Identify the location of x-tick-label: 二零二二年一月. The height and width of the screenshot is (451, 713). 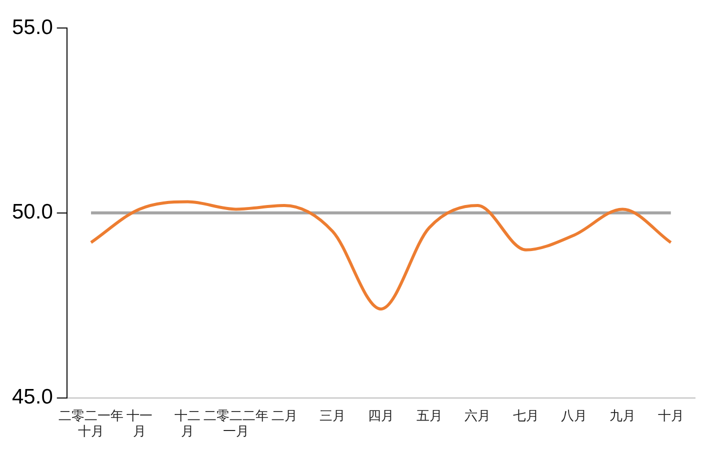
(235, 424).